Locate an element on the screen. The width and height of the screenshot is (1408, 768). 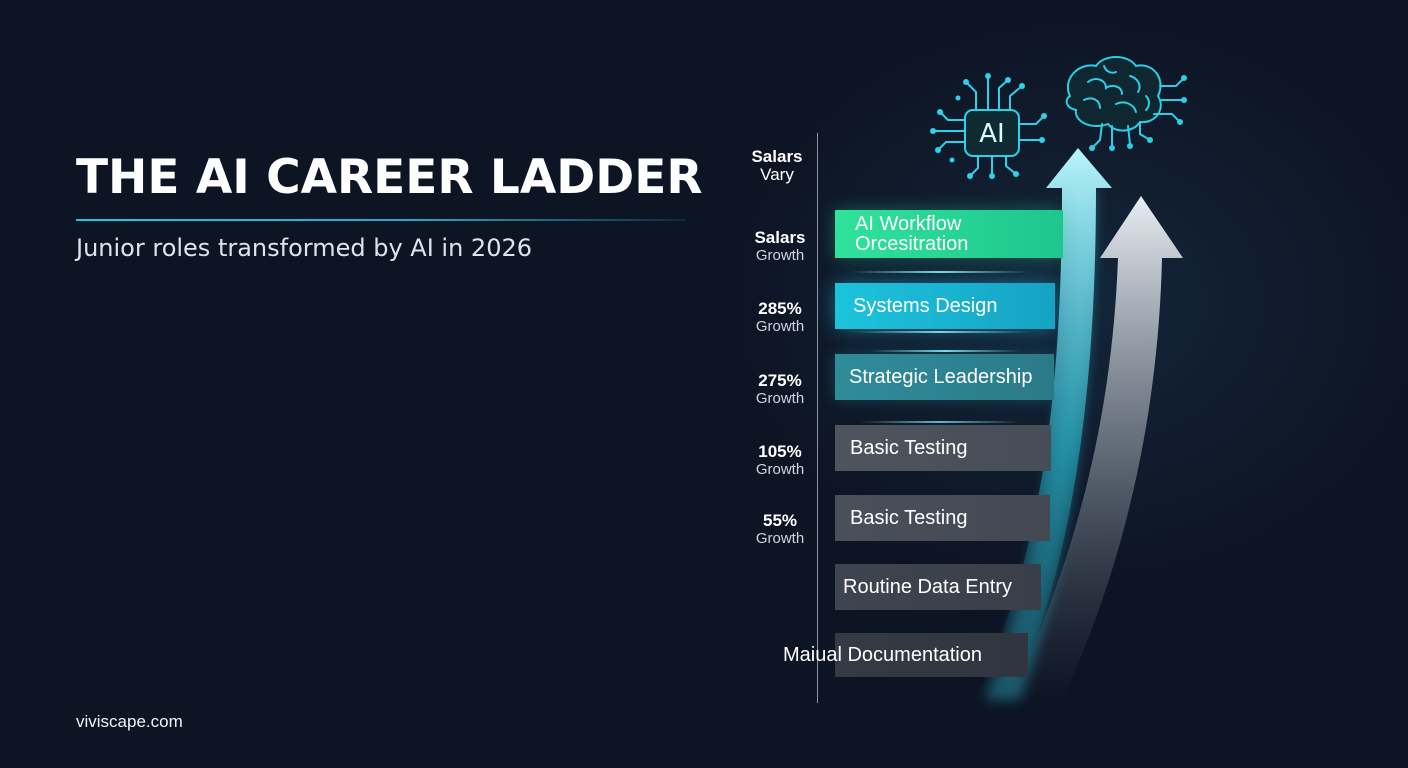
circuit-chip-icon is located at coordinates (989, 127).